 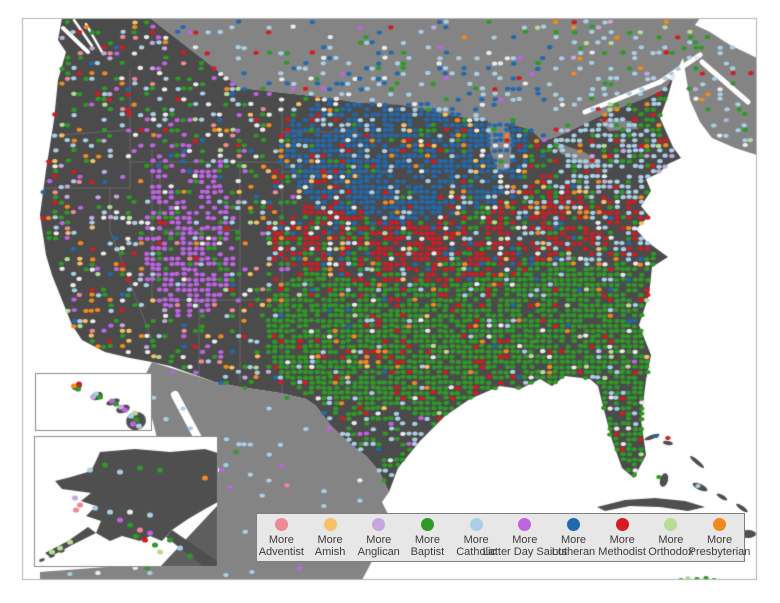 I want to click on legend-label-denomination: Methodist, so click(x=622, y=552).